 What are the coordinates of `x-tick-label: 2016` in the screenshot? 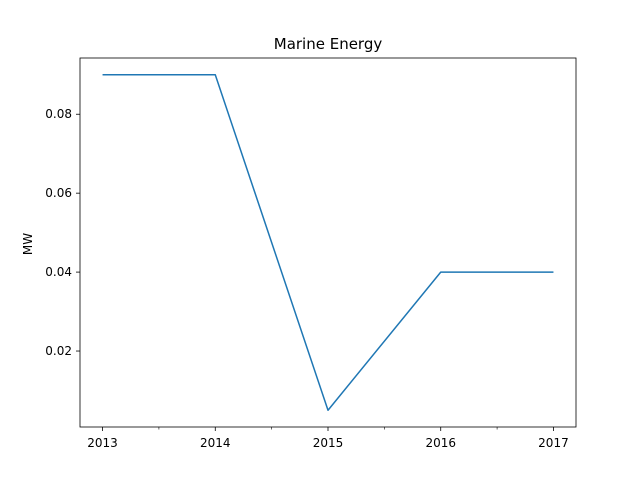 It's located at (440, 443).